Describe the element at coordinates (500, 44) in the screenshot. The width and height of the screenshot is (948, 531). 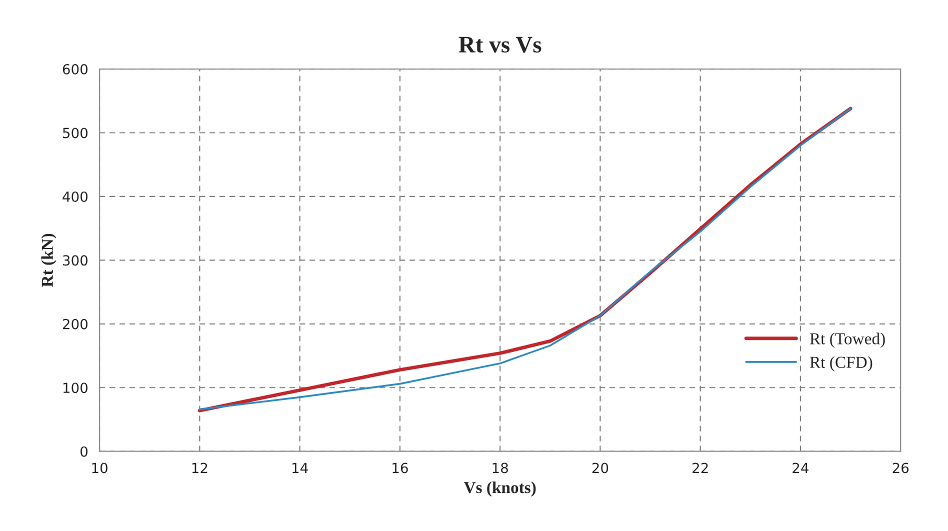
I see `chart-title: Rt vs Vs` at that location.